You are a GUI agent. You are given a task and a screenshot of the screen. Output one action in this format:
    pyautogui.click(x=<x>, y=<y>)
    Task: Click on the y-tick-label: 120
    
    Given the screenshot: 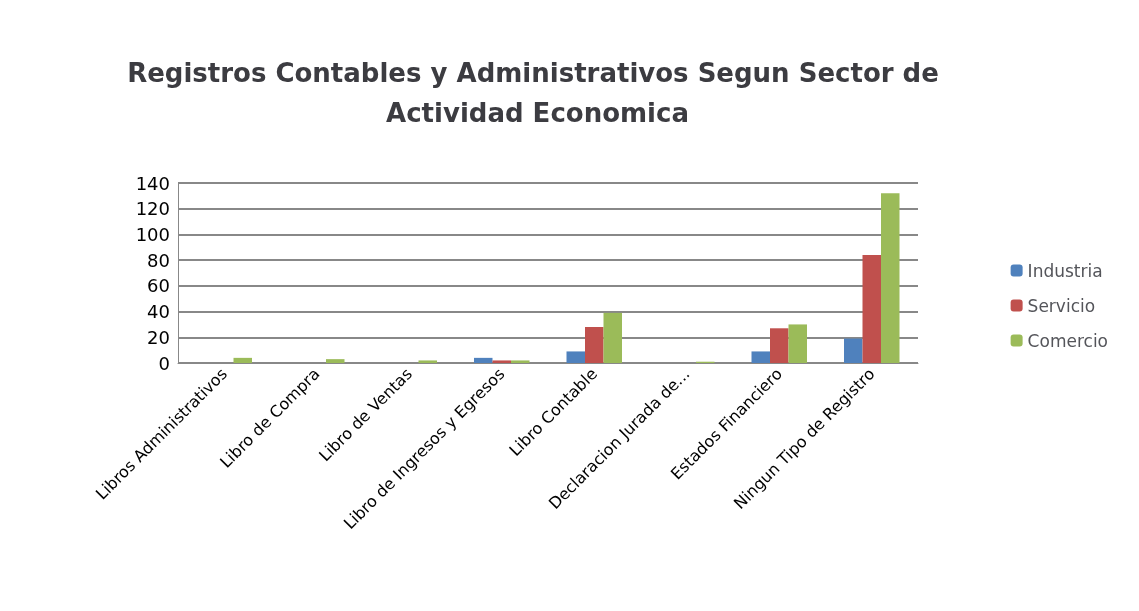 What is the action you would take?
    pyautogui.click(x=152, y=209)
    